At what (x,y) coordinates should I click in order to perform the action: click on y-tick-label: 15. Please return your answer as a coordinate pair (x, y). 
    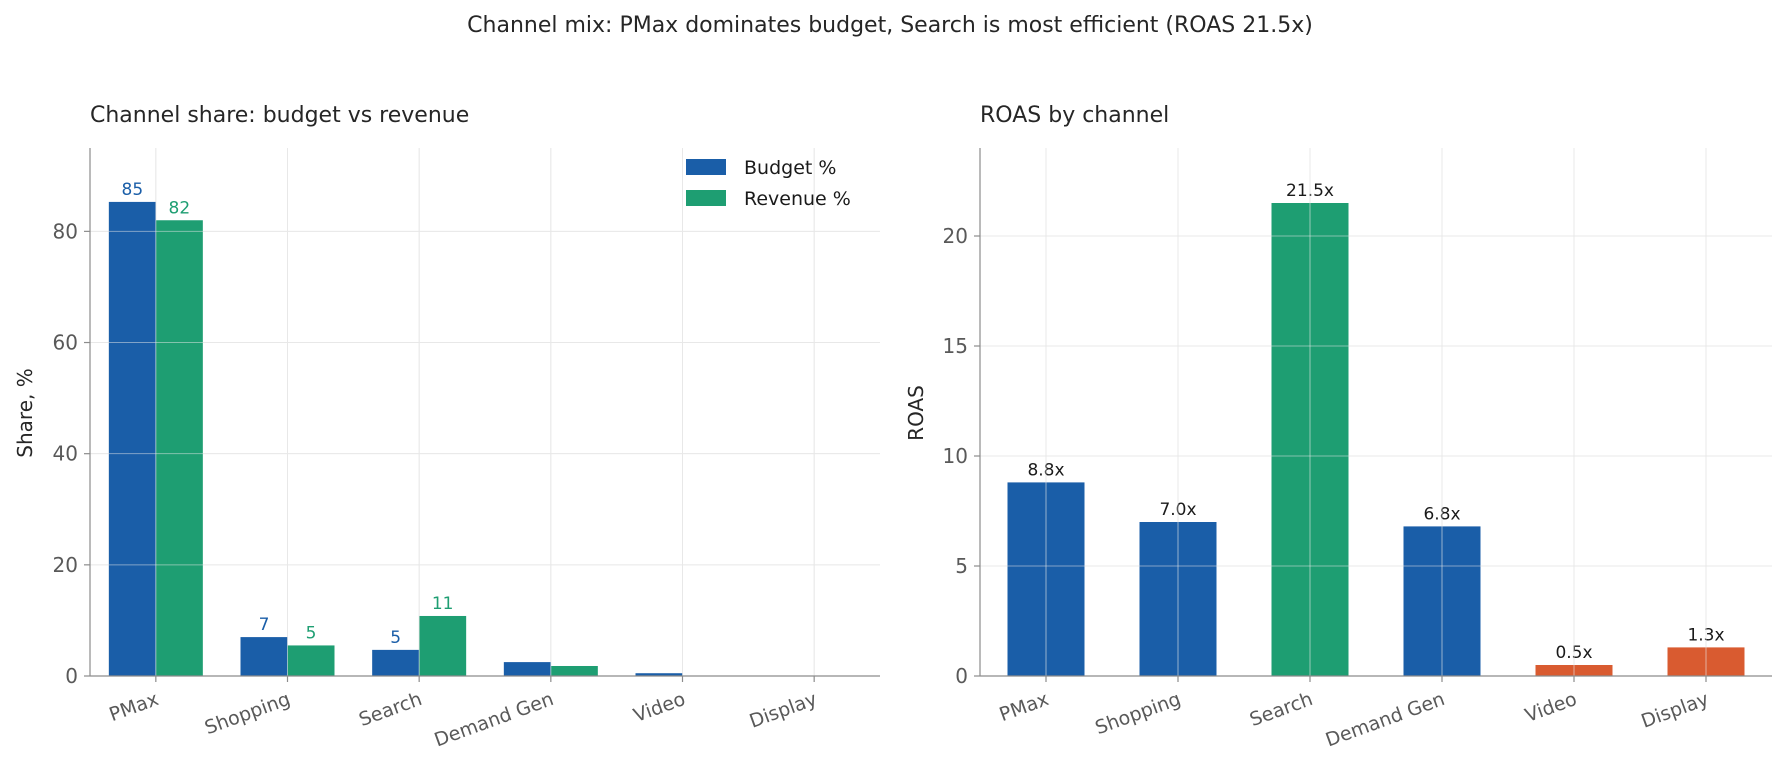
    Looking at the image, I should click on (955, 346).